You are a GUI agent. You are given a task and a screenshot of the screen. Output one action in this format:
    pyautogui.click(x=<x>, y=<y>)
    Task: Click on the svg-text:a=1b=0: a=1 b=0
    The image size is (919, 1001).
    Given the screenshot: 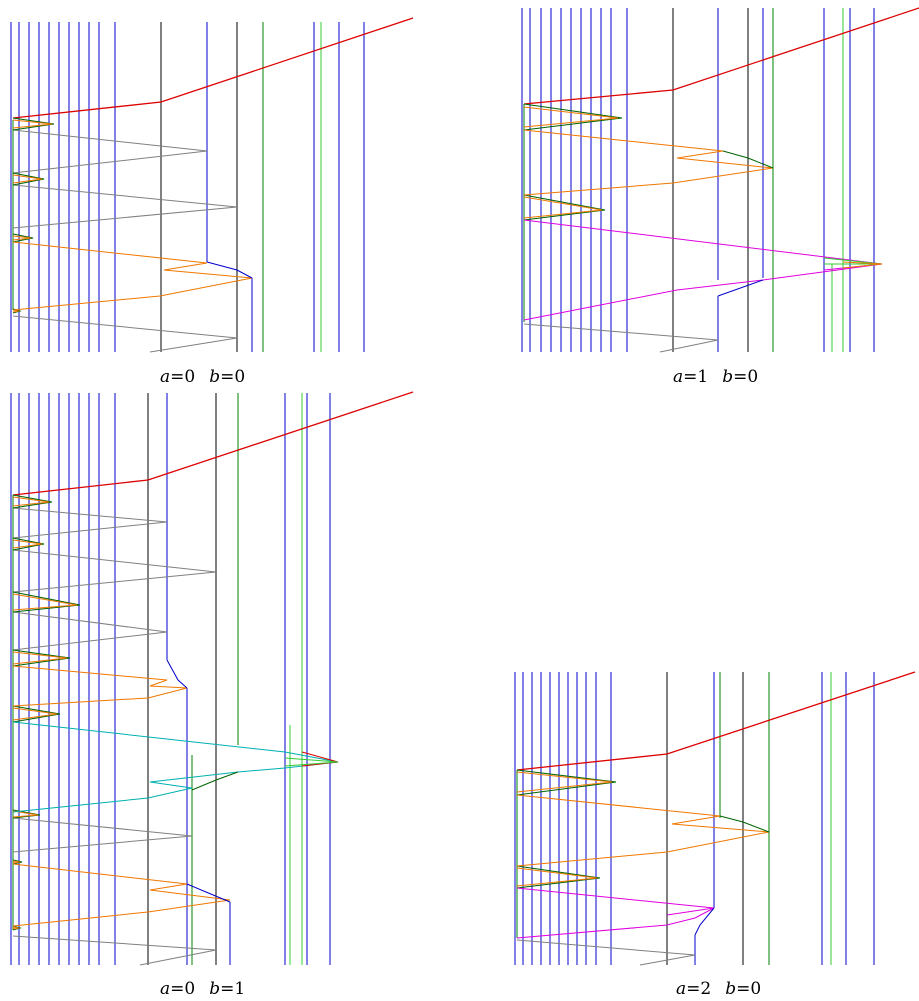 What is the action you would take?
    pyautogui.click(x=715, y=377)
    